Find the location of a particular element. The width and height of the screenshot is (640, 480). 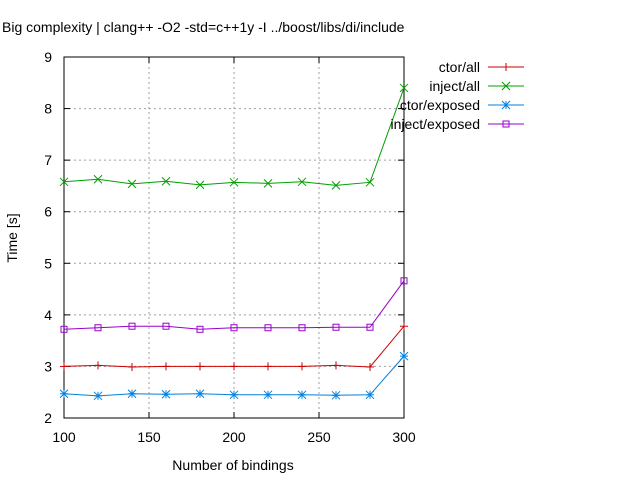

x-tick-label: 200 is located at coordinates (234, 437).